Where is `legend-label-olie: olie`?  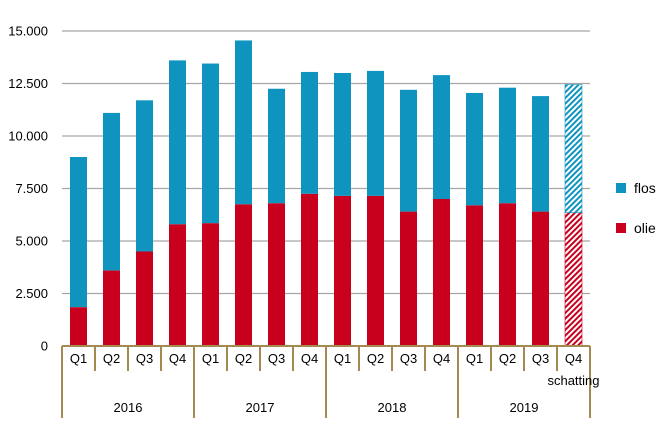 legend-label-olie: olie is located at coordinates (645, 228).